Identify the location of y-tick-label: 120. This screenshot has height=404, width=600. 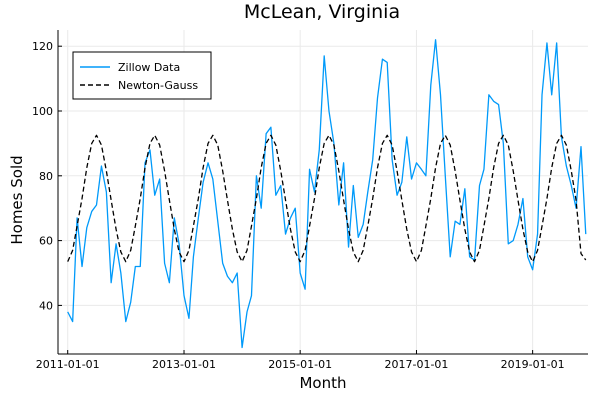
(42, 46).